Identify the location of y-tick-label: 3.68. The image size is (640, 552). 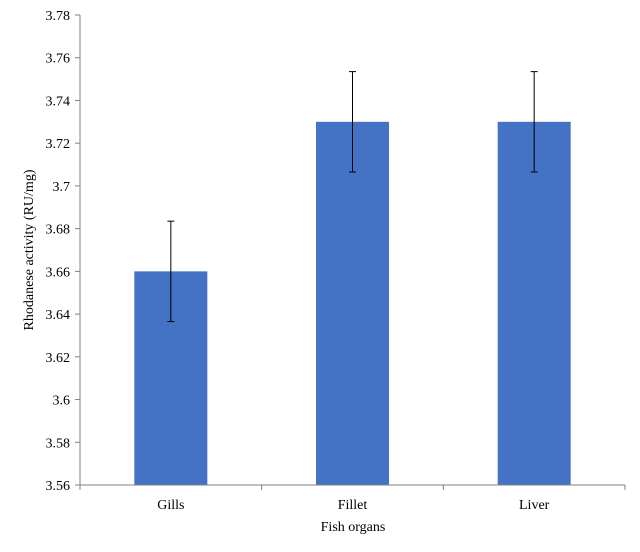
(58, 230).